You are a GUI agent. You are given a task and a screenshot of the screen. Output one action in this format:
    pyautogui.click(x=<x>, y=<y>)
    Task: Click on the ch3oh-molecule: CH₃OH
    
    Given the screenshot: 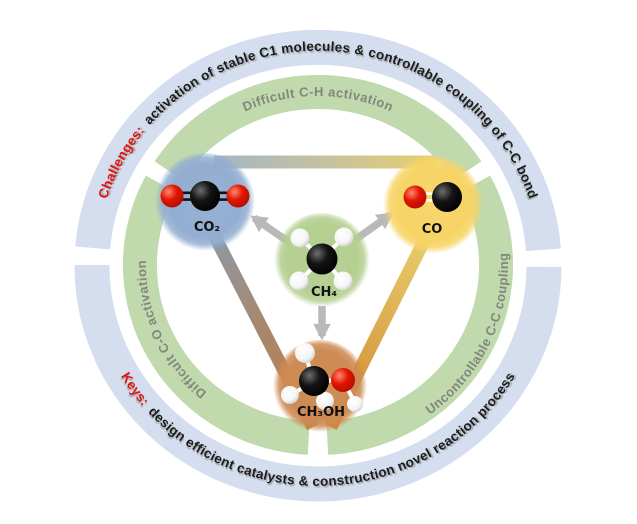 What is the action you would take?
    pyautogui.click(x=320, y=387)
    